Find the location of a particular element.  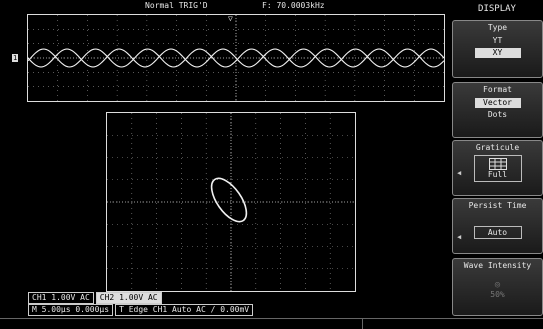

format-softkey: Format Vector Dots is located at coordinates (497, 110).